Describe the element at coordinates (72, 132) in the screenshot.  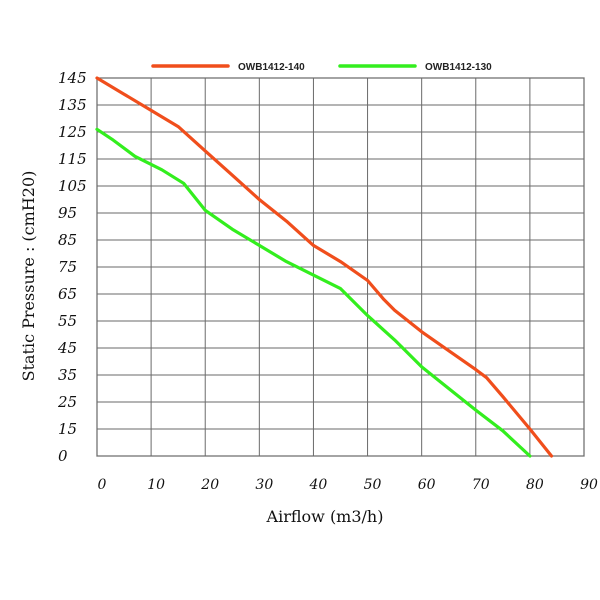
I see `y-tick-label: 125` at that location.